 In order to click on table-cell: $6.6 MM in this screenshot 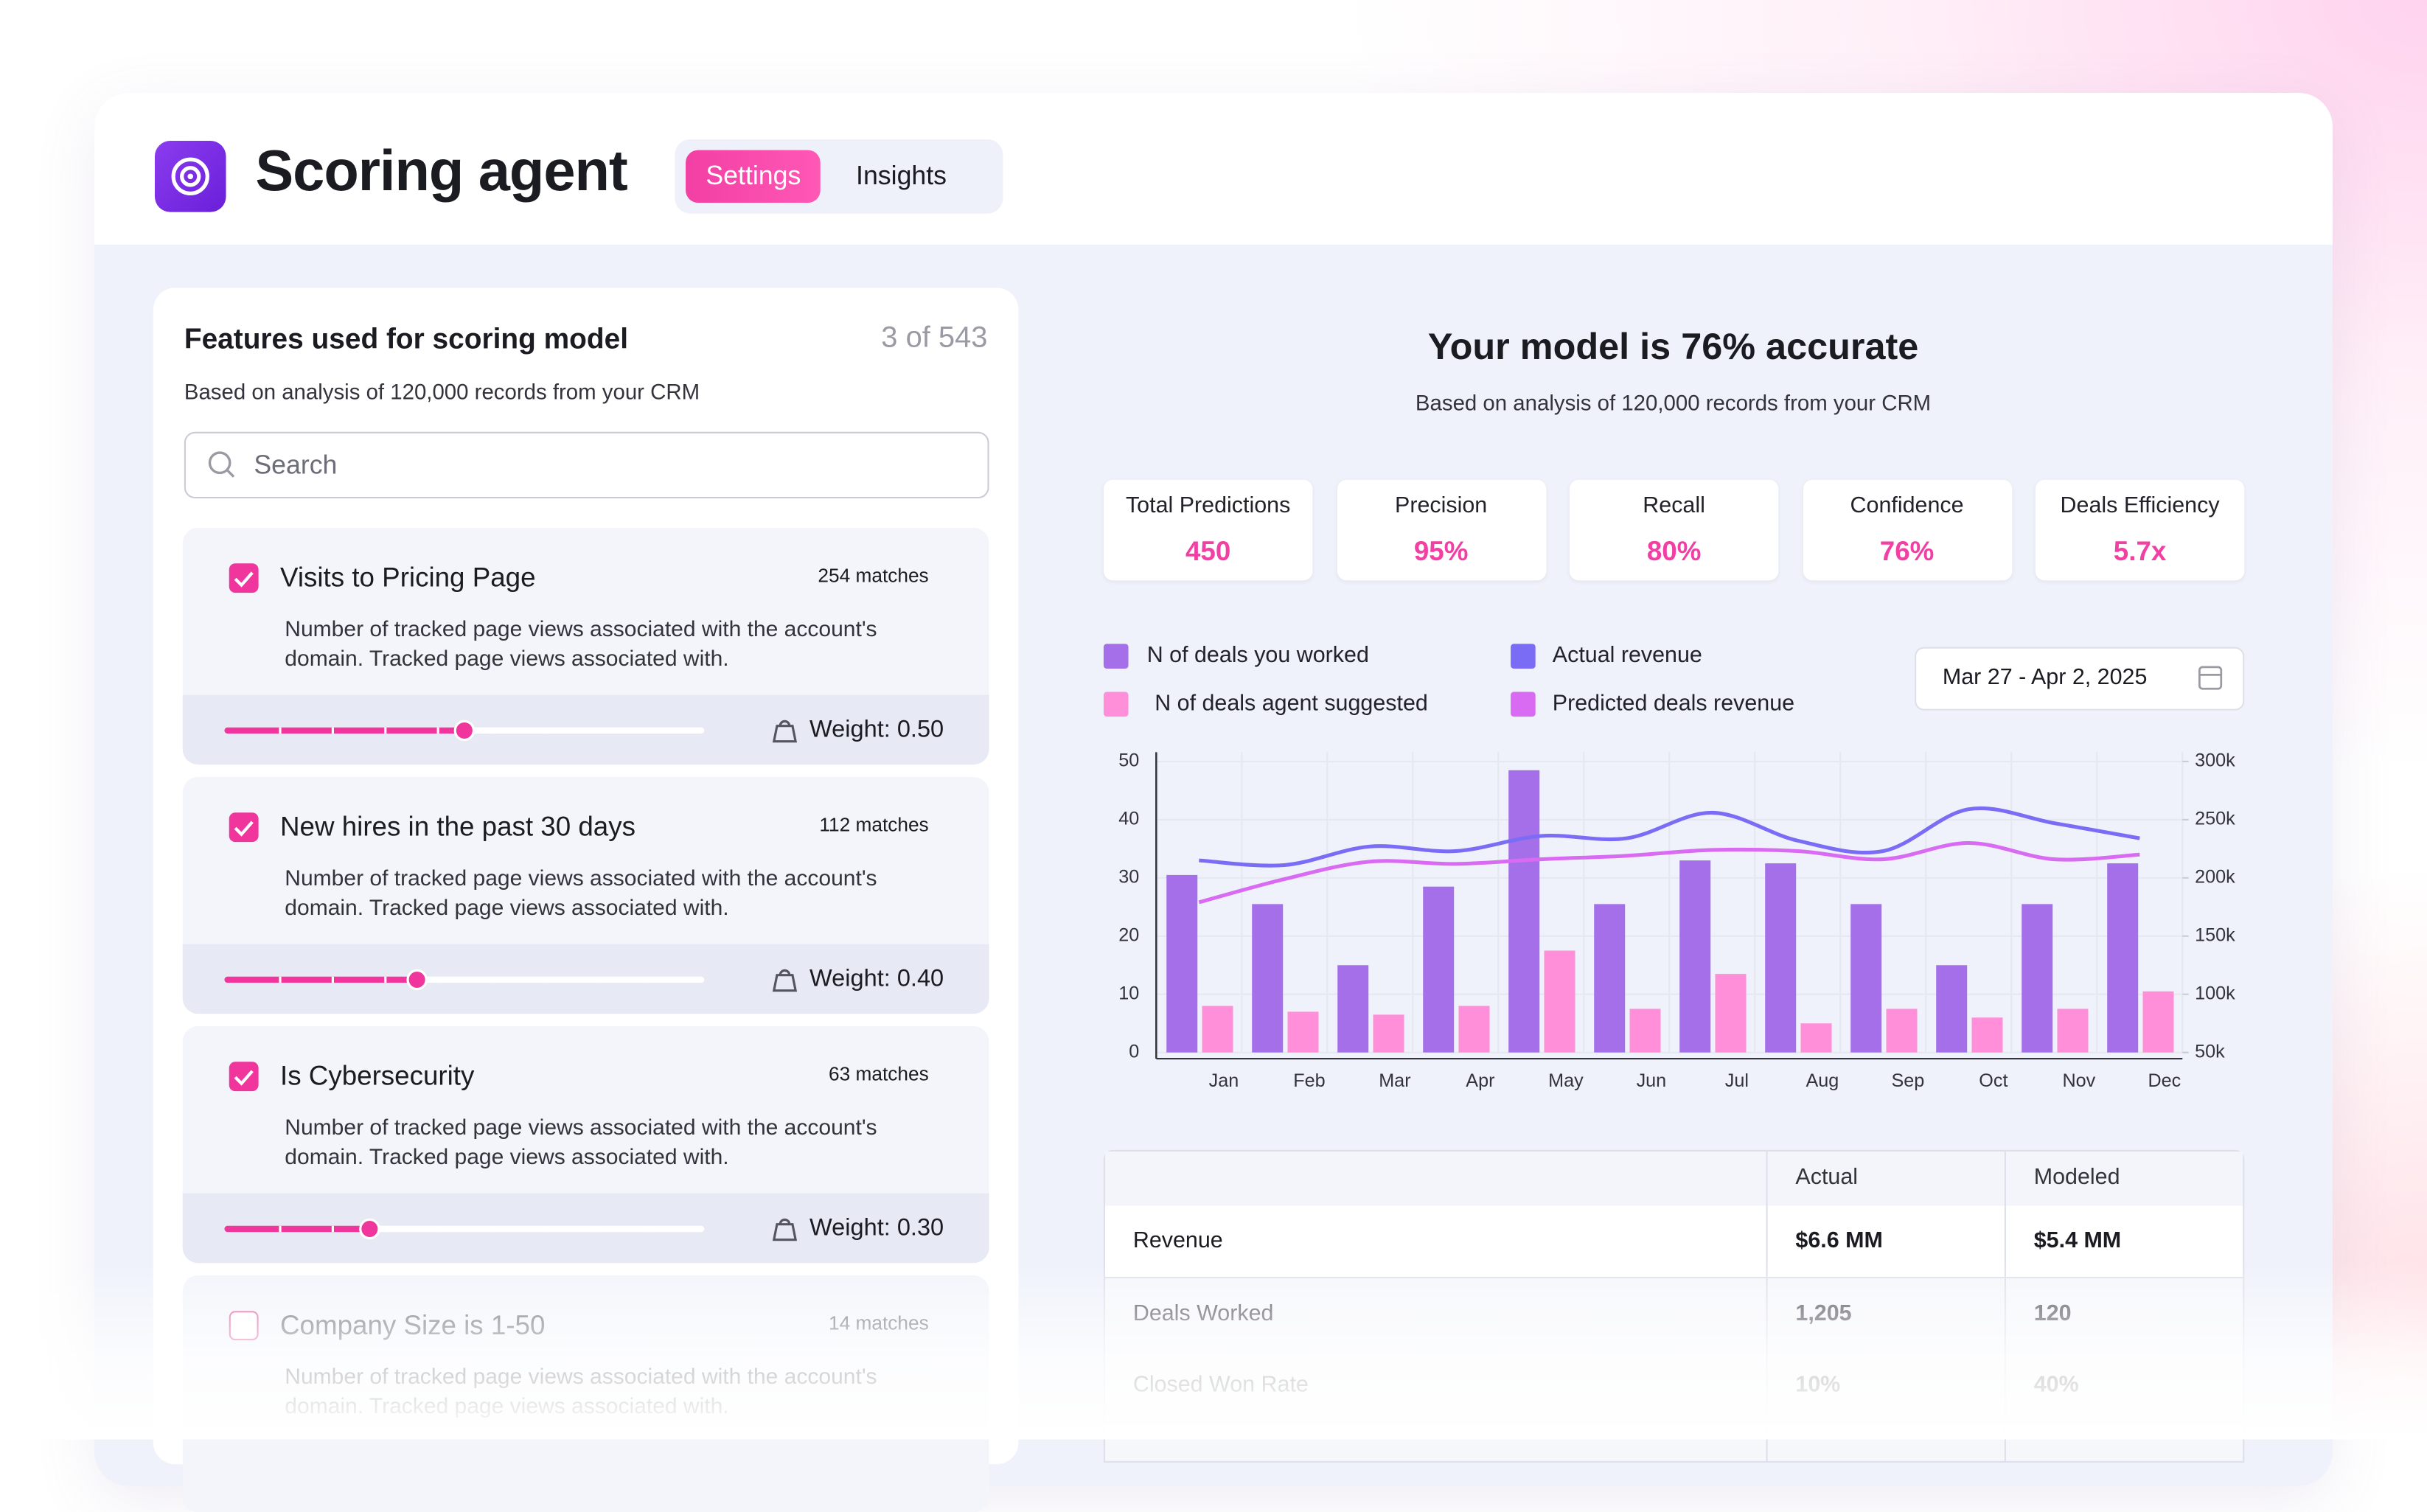, I will do `click(1839, 1241)`.